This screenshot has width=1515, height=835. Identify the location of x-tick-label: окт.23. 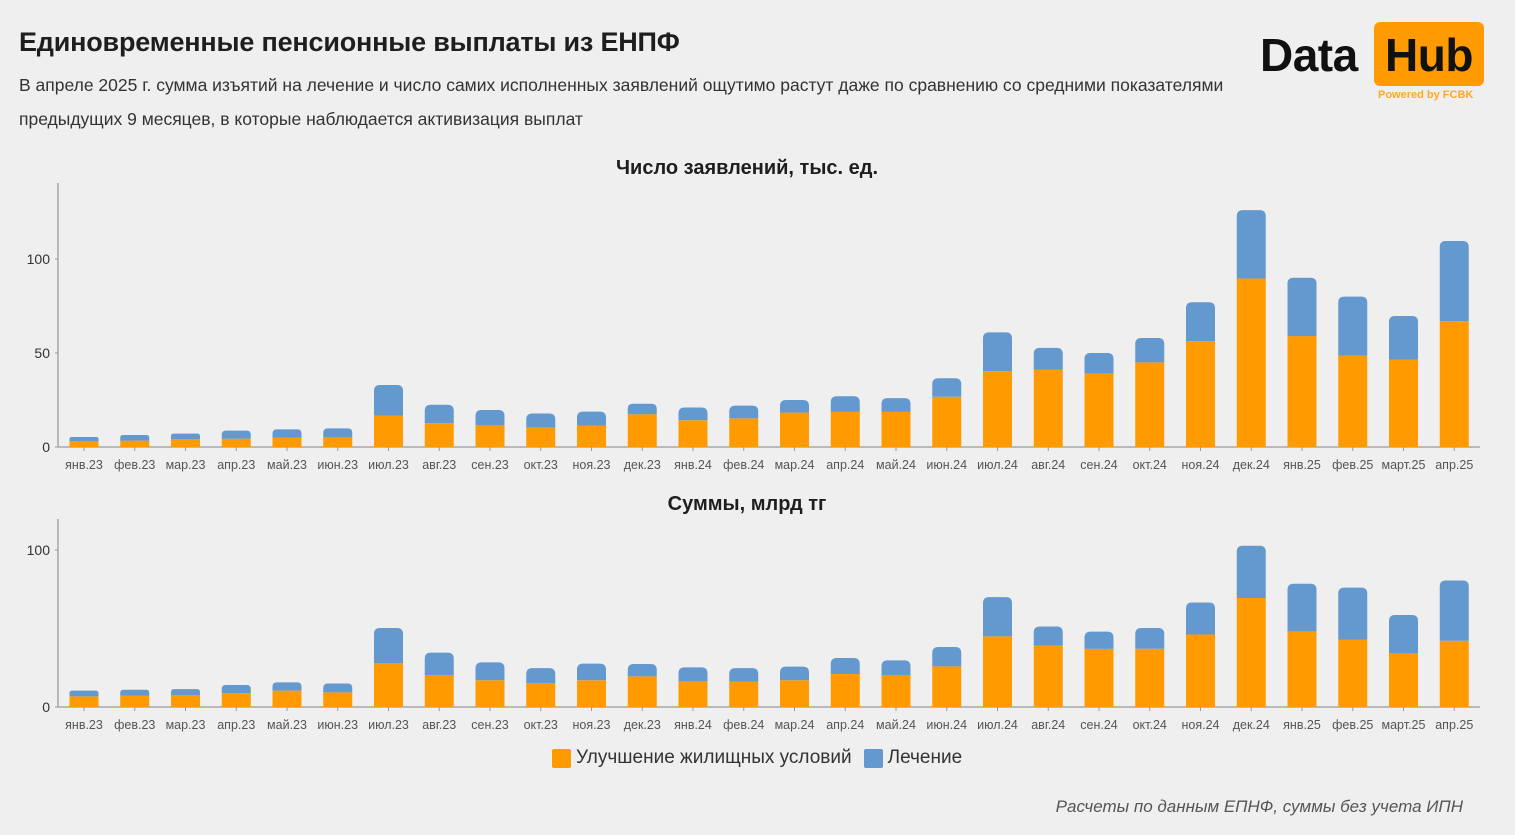
(541, 465).